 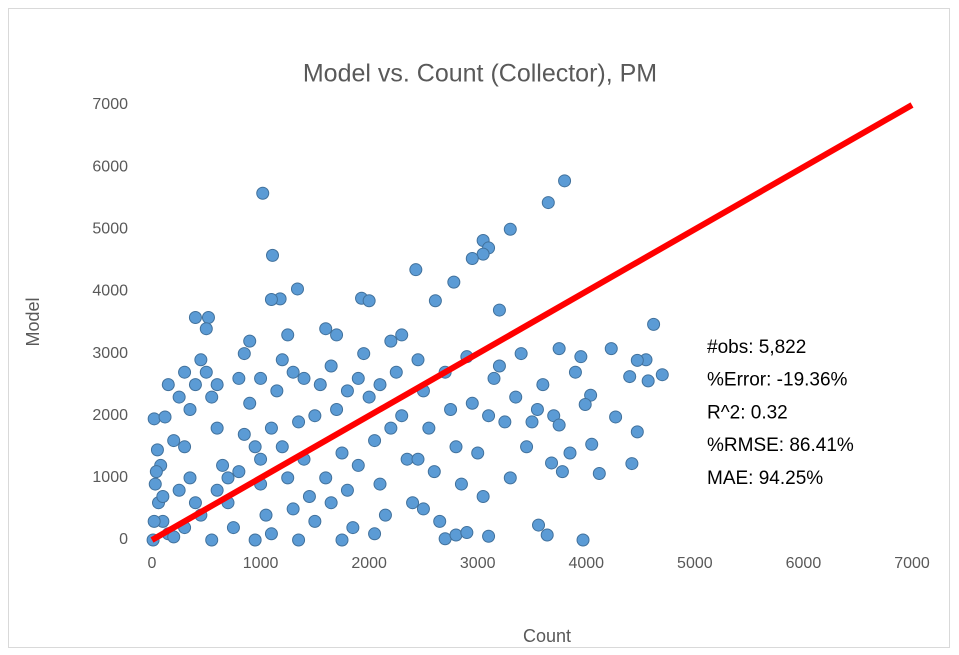 What do you see at coordinates (110, 291) in the screenshot?
I see `y-tick-label: 4000` at bounding box center [110, 291].